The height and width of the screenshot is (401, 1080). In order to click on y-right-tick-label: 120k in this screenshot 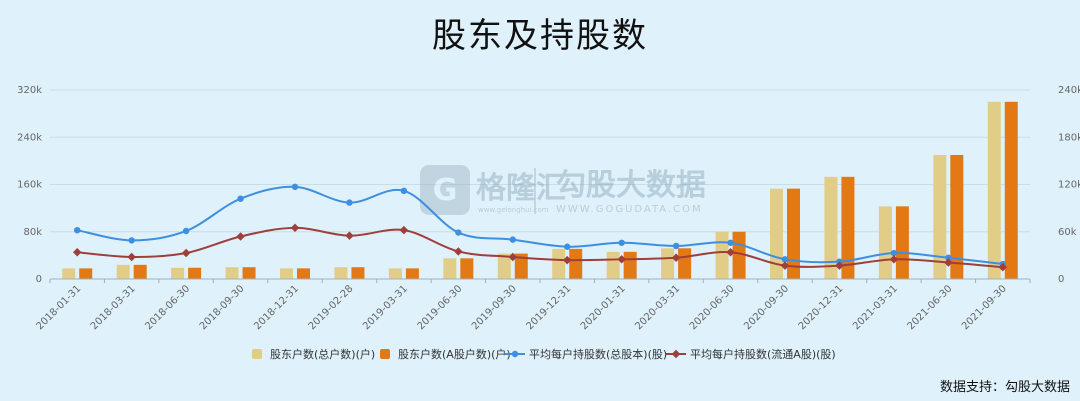, I will do `click(1069, 185)`.